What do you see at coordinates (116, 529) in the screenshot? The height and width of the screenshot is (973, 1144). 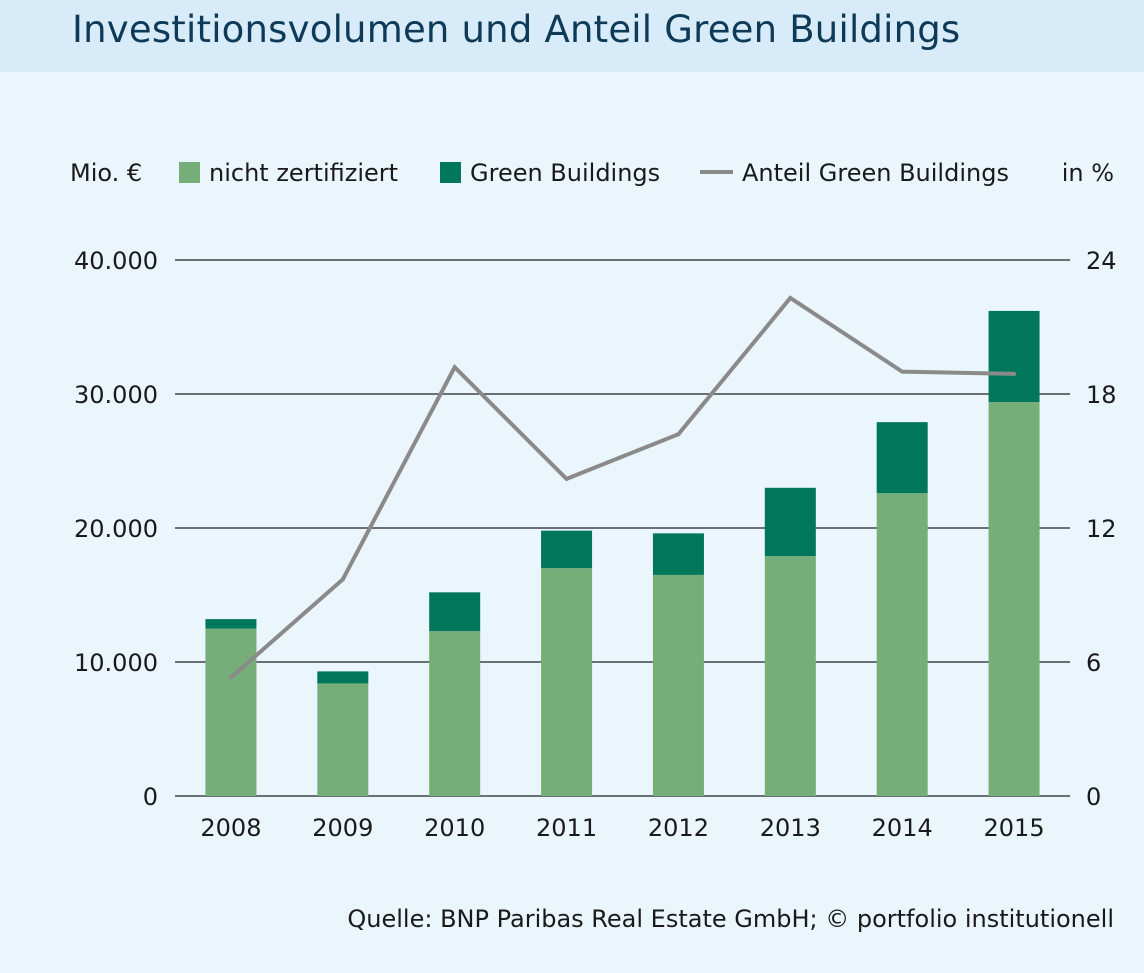 I see `y-axis-tick-label: 20.000` at bounding box center [116, 529].